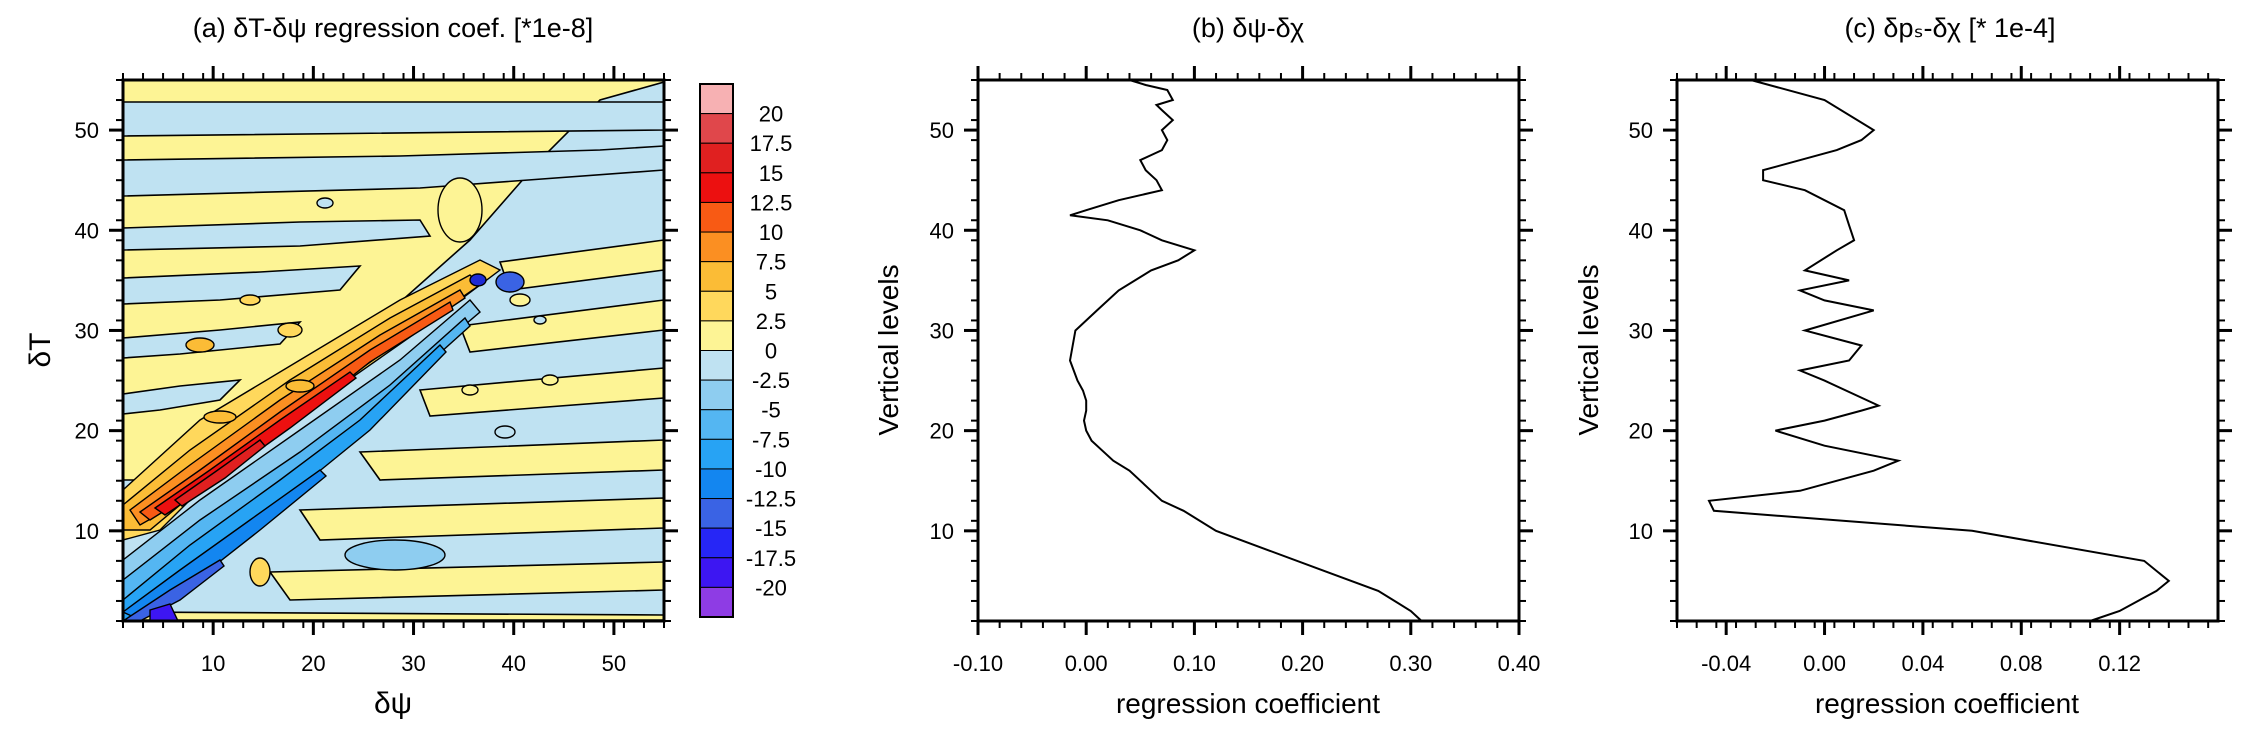 The image size is (2249, 740). What do you see at coordinates (614, 663) in the screenshot?
I see `x-tick-label: 50` at bounding box center [614, 663].